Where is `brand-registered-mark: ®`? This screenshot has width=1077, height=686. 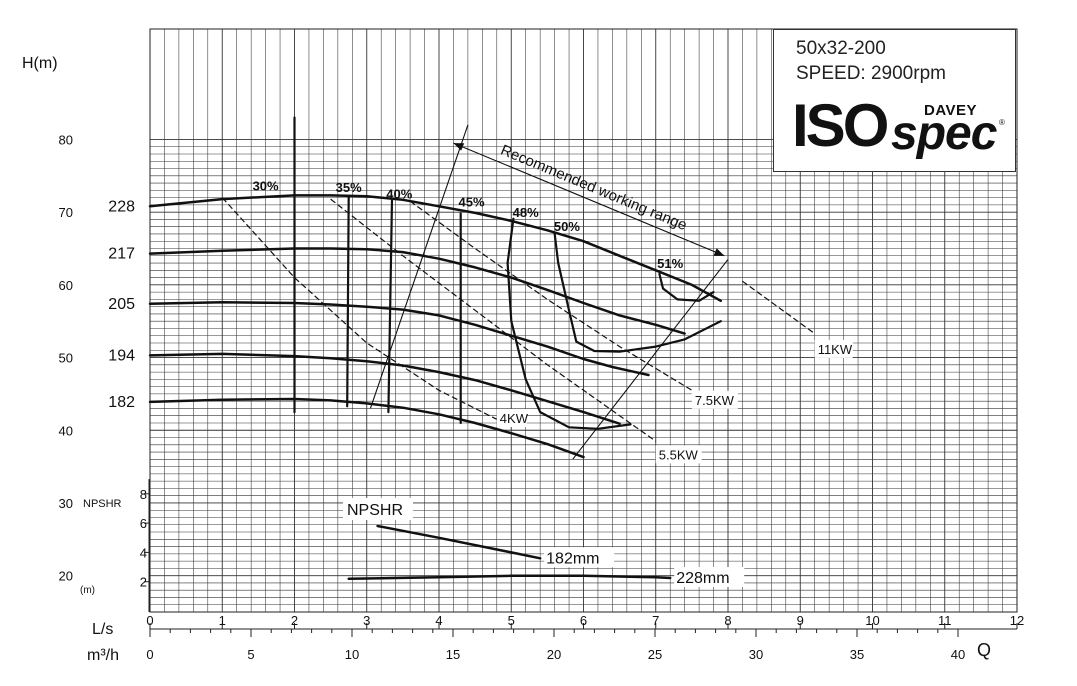 brand-registered-mark: ® is located at coordinates (1002, 122).